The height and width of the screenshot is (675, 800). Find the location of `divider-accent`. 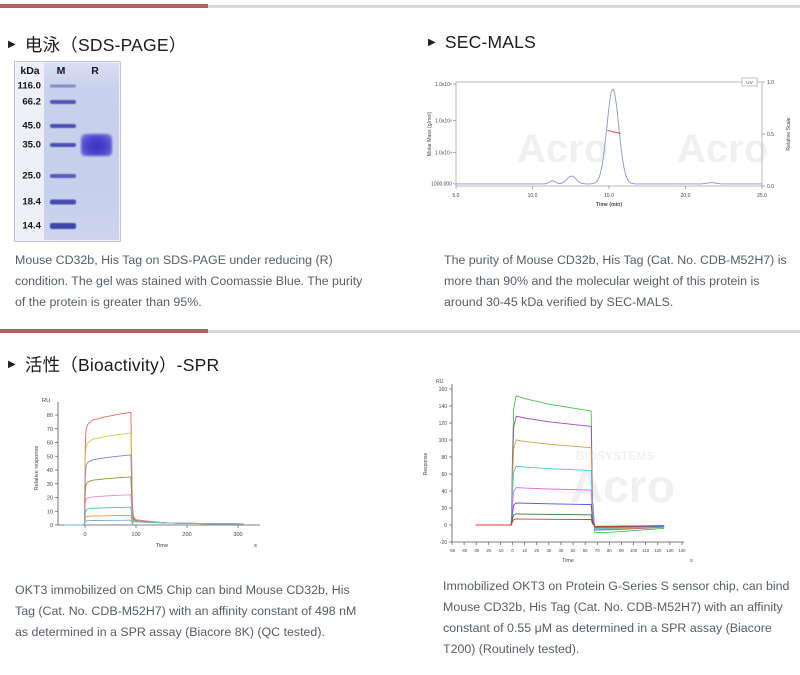

divider-accent is located at coordinates (104, 331).